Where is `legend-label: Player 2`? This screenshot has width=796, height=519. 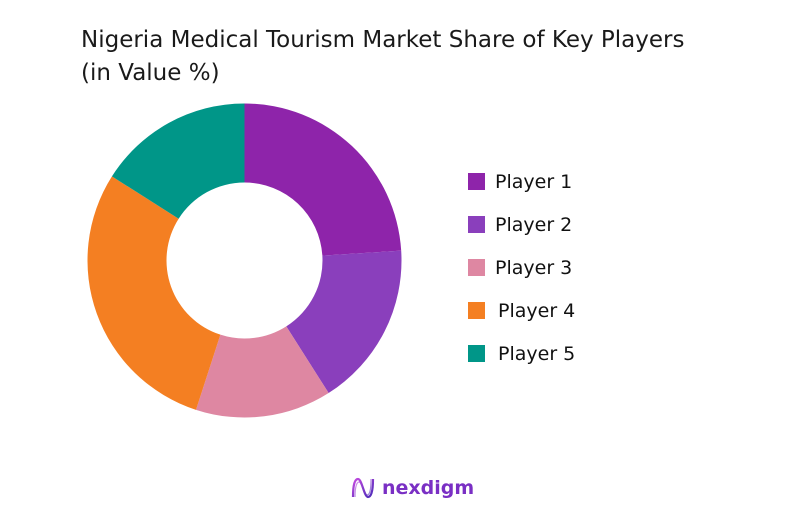
legend-label: Player 2 is located at coordinates (534, 224).